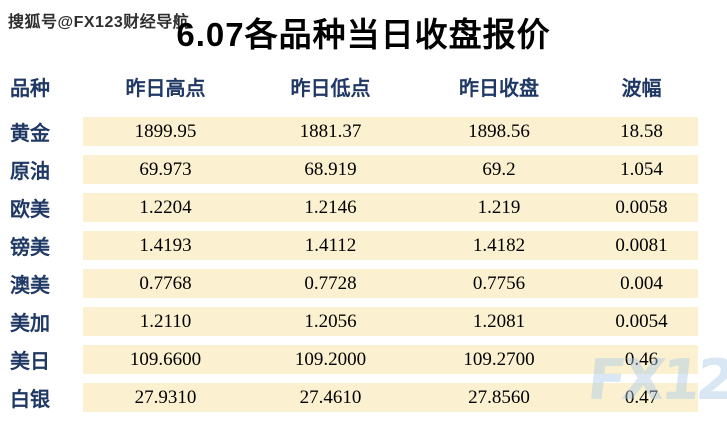 The width and height of the screenshot is (727, 426). What do you see at coordinates (45, 397) in the screenshot?
I see `row-label: 白银` at bounding box center [45, 397].